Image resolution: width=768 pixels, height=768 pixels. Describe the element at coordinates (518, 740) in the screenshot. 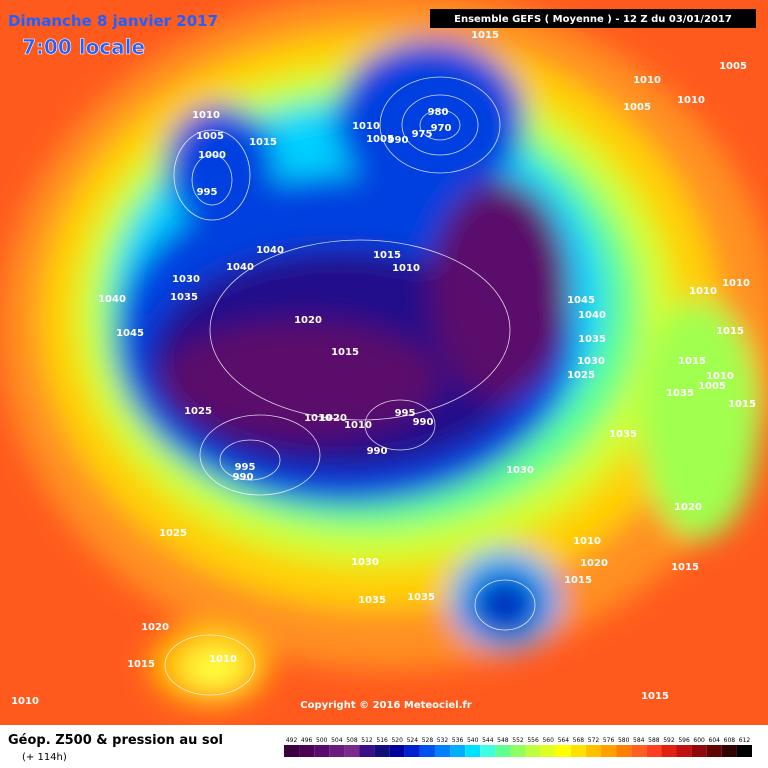

I see `colorbar-label: 552` at that location.